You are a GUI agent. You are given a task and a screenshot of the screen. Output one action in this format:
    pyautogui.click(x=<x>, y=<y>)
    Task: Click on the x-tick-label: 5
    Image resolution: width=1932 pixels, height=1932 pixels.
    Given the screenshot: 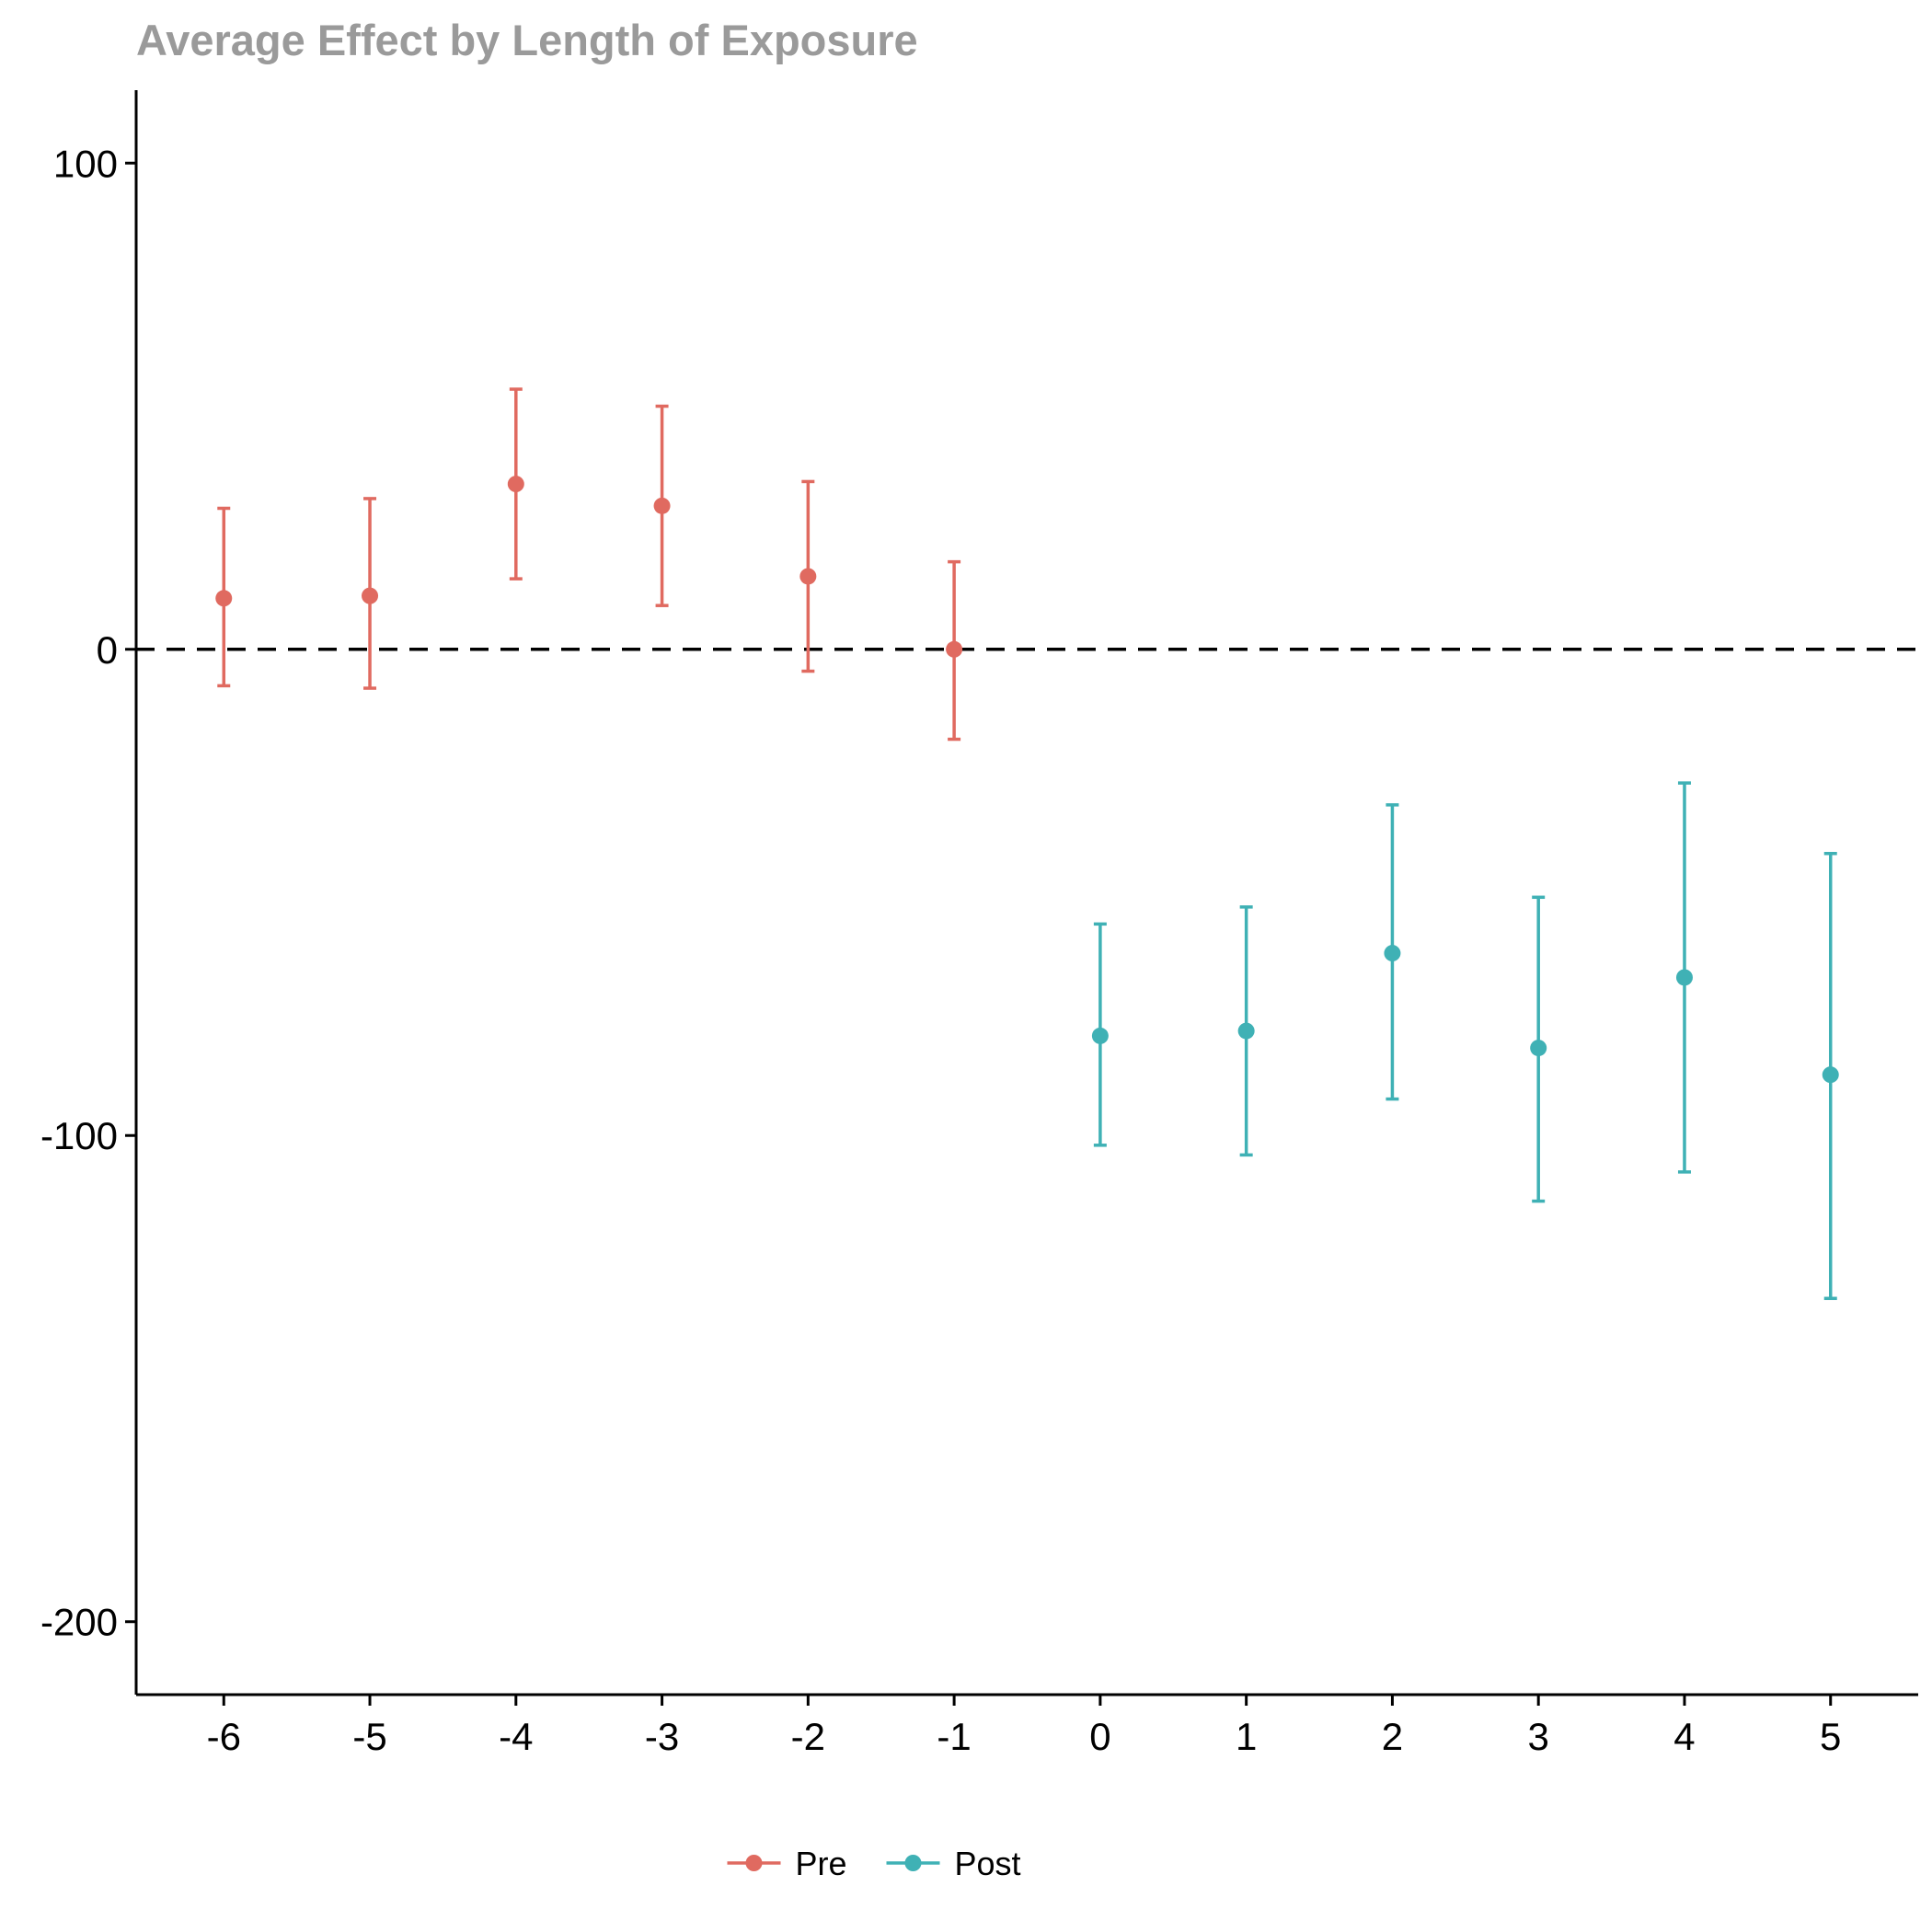 What is the action you would take?
    pyautogui.click(x=1830, y=1736)
    